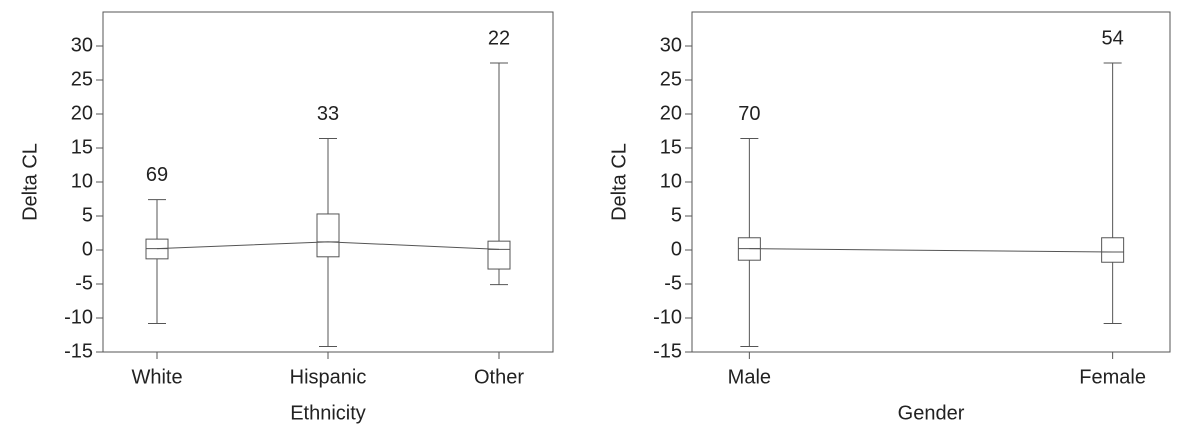 Image resolution: width=1180 pixels, height=431 pixels. I want to click on x-tick-label: Male, so click(749, 377).